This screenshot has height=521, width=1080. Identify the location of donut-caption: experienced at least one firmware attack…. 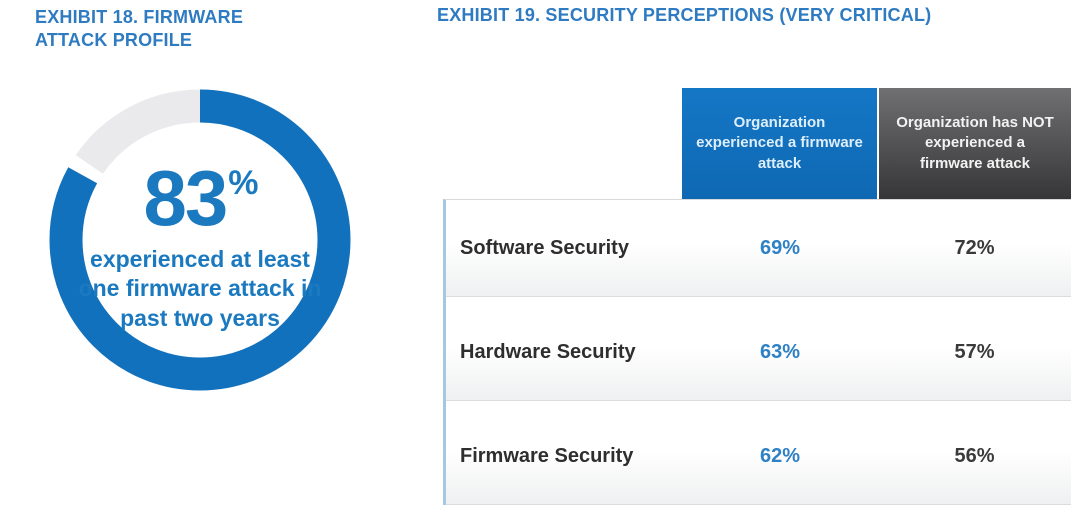
(200, 289).